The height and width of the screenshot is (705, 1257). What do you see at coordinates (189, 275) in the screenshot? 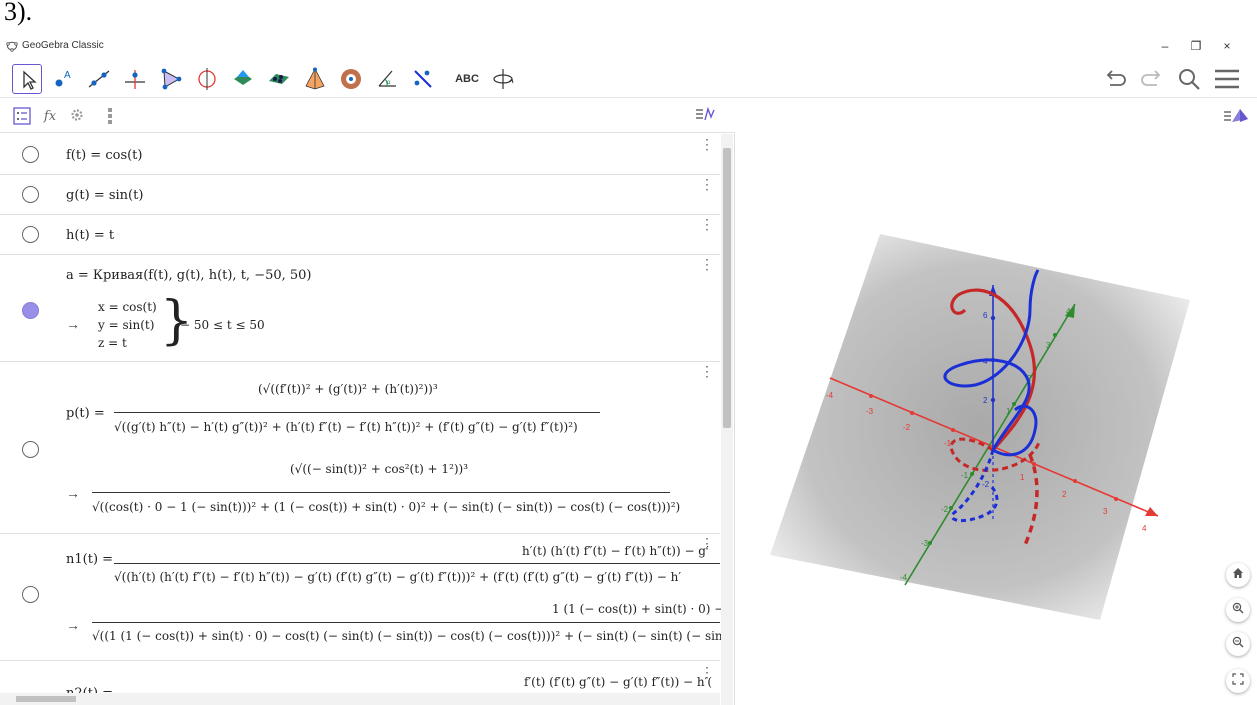
I see `expression-a-definition: a = Кривая(f(t), g(t), h(t), t, −50, 50)` at bounding box center [189, 275].